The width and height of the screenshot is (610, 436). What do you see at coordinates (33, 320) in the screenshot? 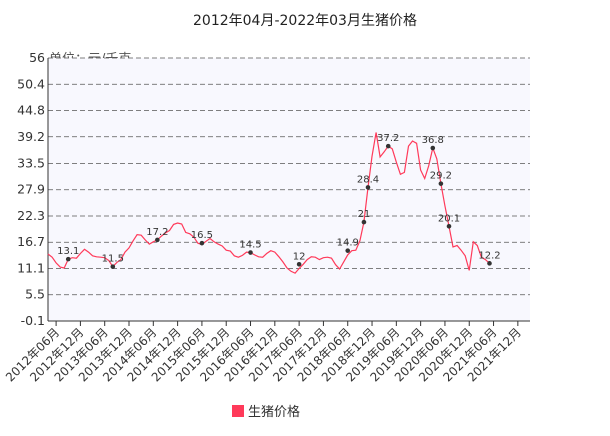
I see `y-tick-label: -0.1` at bounding box center [33, 320].